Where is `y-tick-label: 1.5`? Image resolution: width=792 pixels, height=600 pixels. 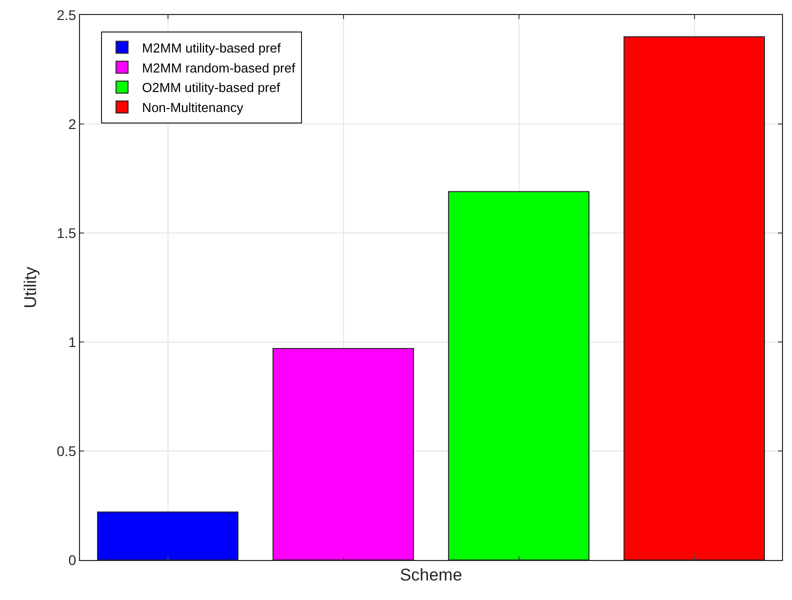 y-tick-label: 1.5 is located at coordinates (66, 232).